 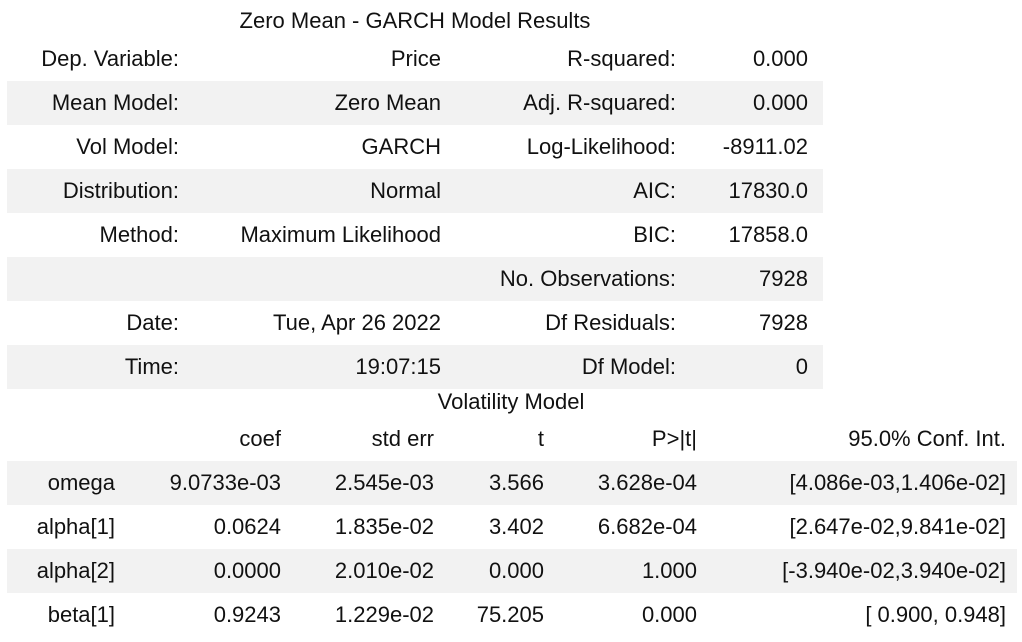 What do you see at coordinates (127, 146) in the screenshot?
I see `summary-label: Vol Model:` at bounding box center [127, 146].